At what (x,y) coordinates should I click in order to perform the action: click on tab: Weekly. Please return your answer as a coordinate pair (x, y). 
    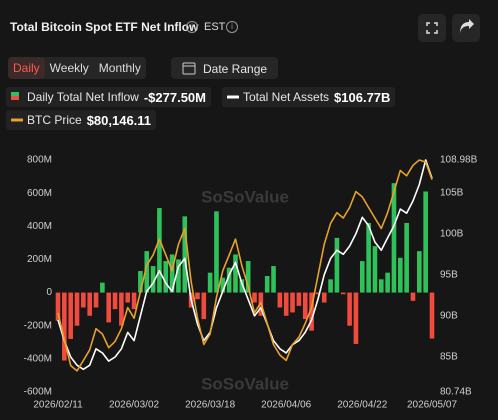
    Looking at the image, I should click on (69, 68).